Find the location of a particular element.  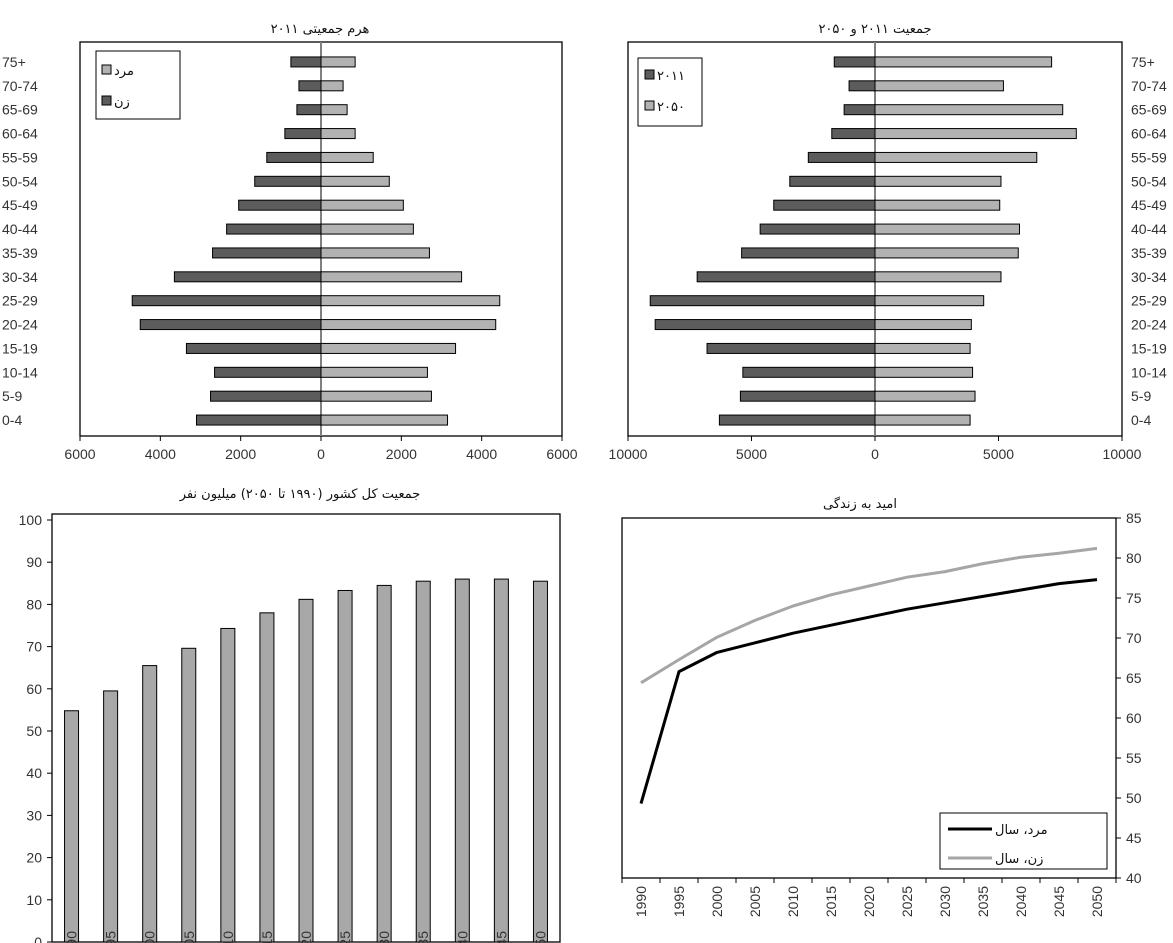

life-expectancy-x-label: 2030 is located at coordinates (945, 901).